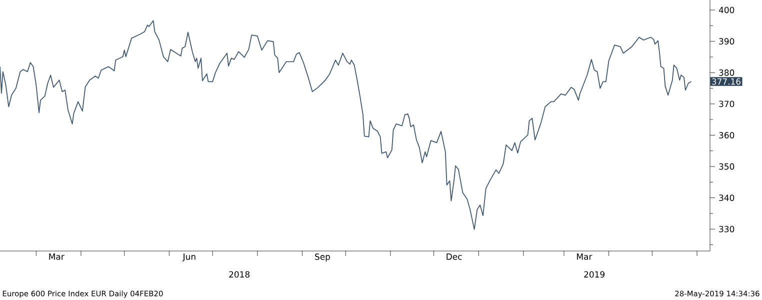 This screenshot has width=762, height=300. I want to click on y-tick-label: 340, so click(726, 198).